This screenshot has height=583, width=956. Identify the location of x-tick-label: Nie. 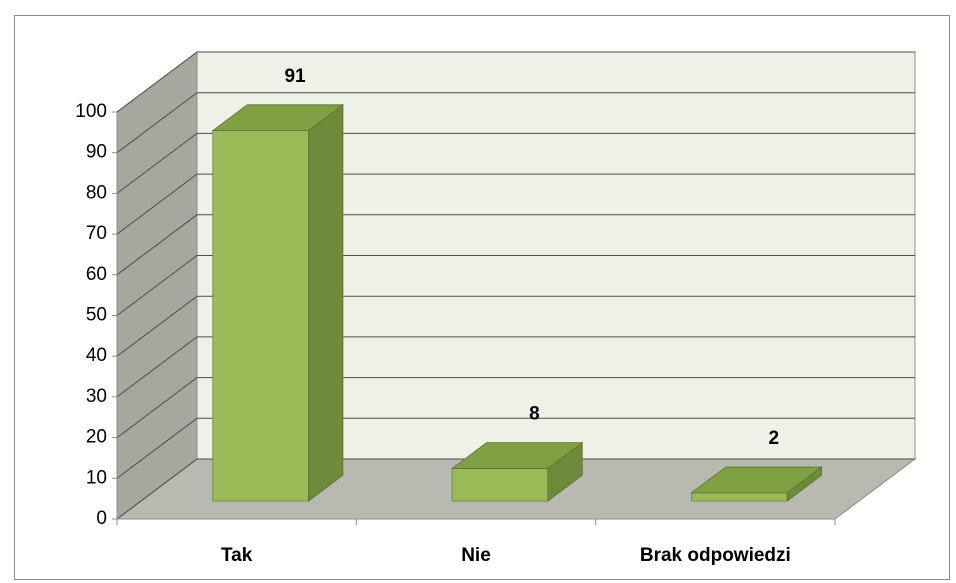
(476, 555).